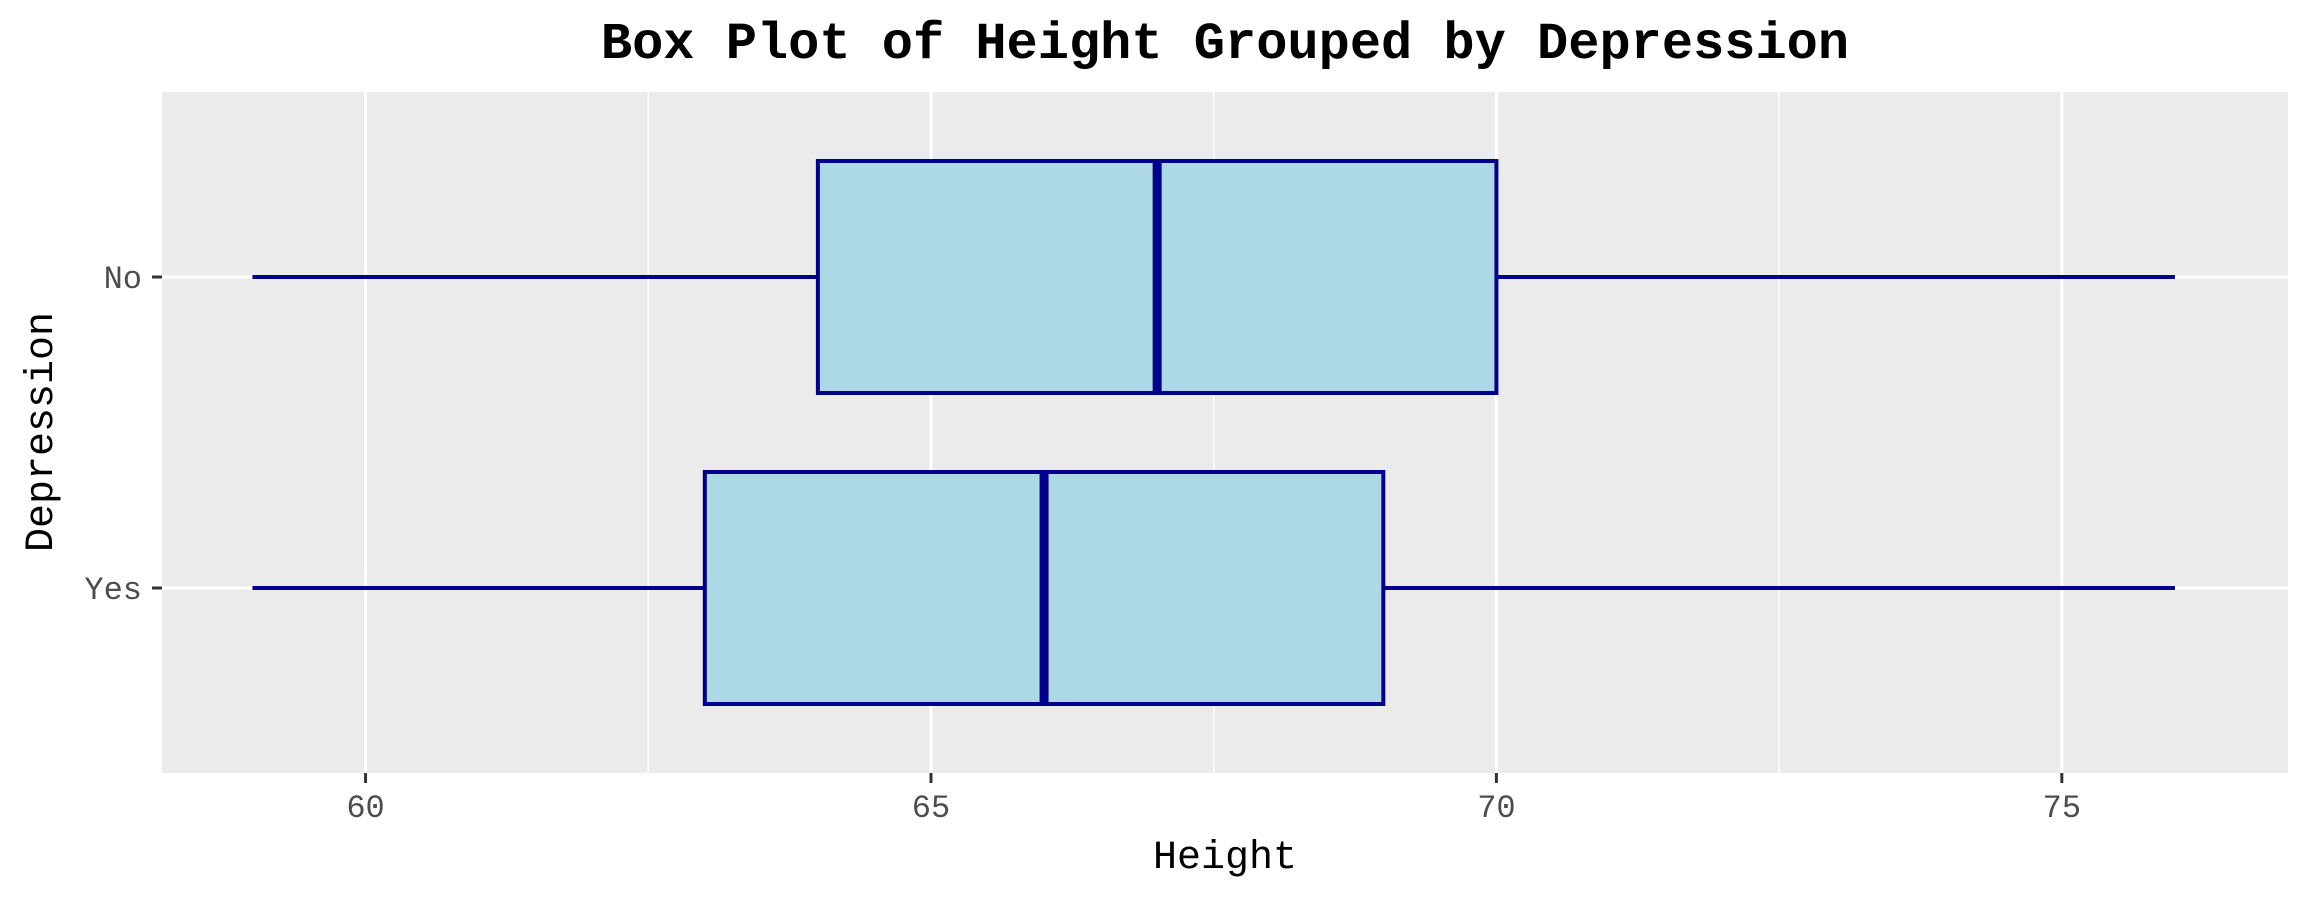 This screenshot has width=2310, height=900. What do you see at coordinates (365, 808) in the screenshot?
I see `x-tick-label: 60` at bounding box center [365, 808].